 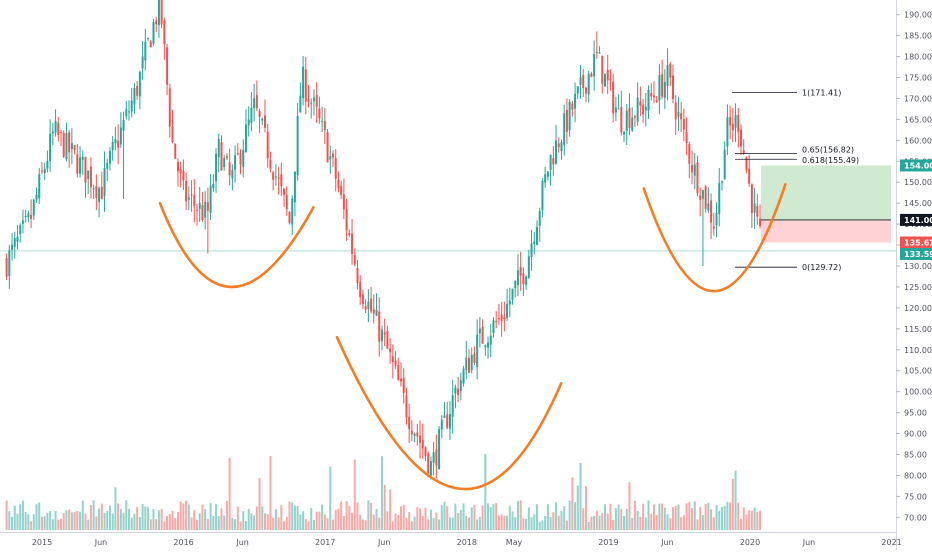 What do you see at coordinates (826, 192) in the screenshot?
I see `profit-zone` at bounding box center [826, 192].